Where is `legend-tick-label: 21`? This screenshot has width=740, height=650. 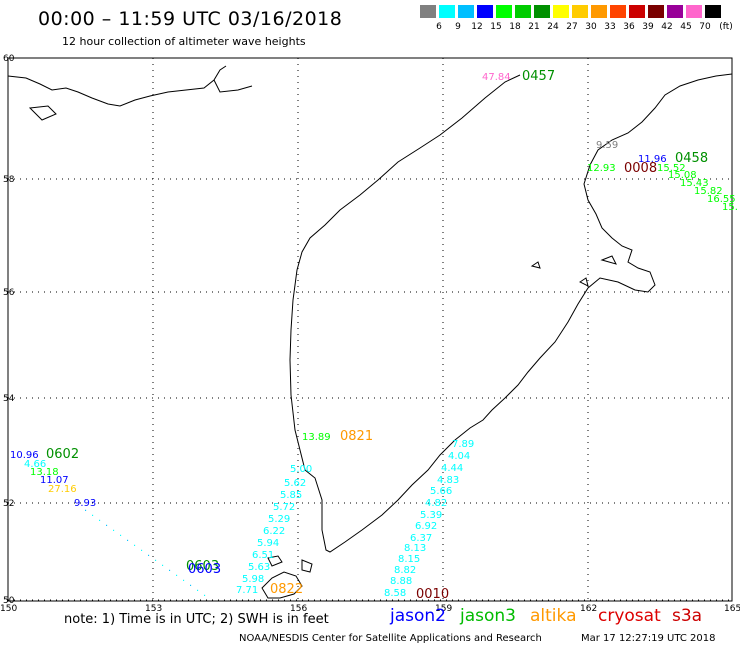 legend-tick-label: 21 is located at coordinates (534, 27).